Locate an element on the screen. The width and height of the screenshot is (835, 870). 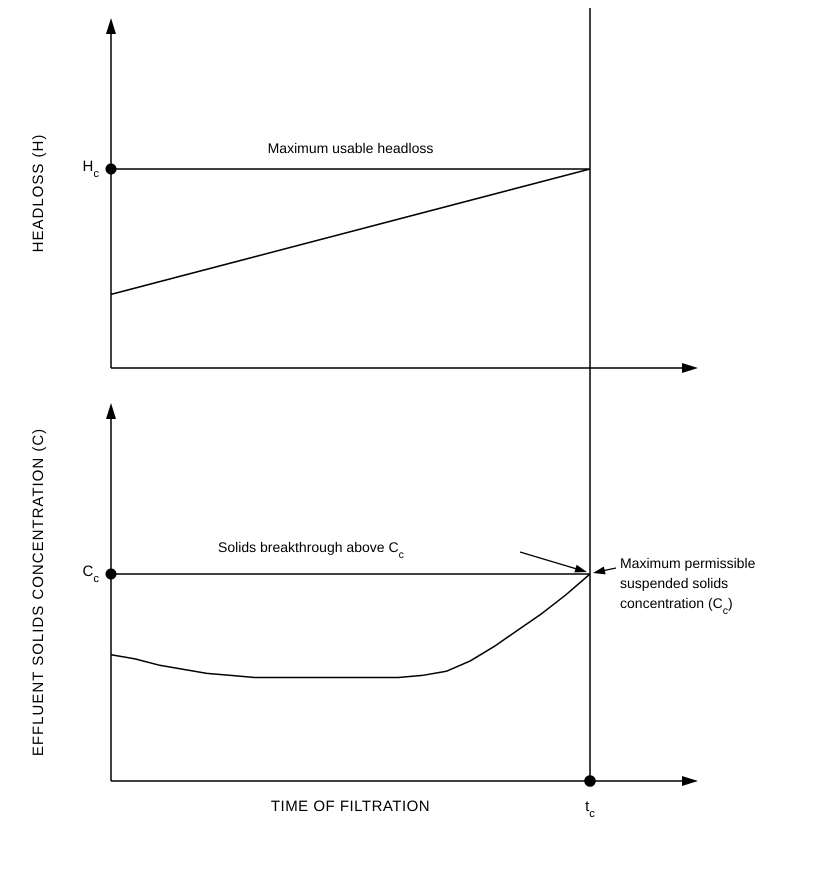
text: Solids breakthrough above C$_{c}$ is located at coordinates (311, 550).